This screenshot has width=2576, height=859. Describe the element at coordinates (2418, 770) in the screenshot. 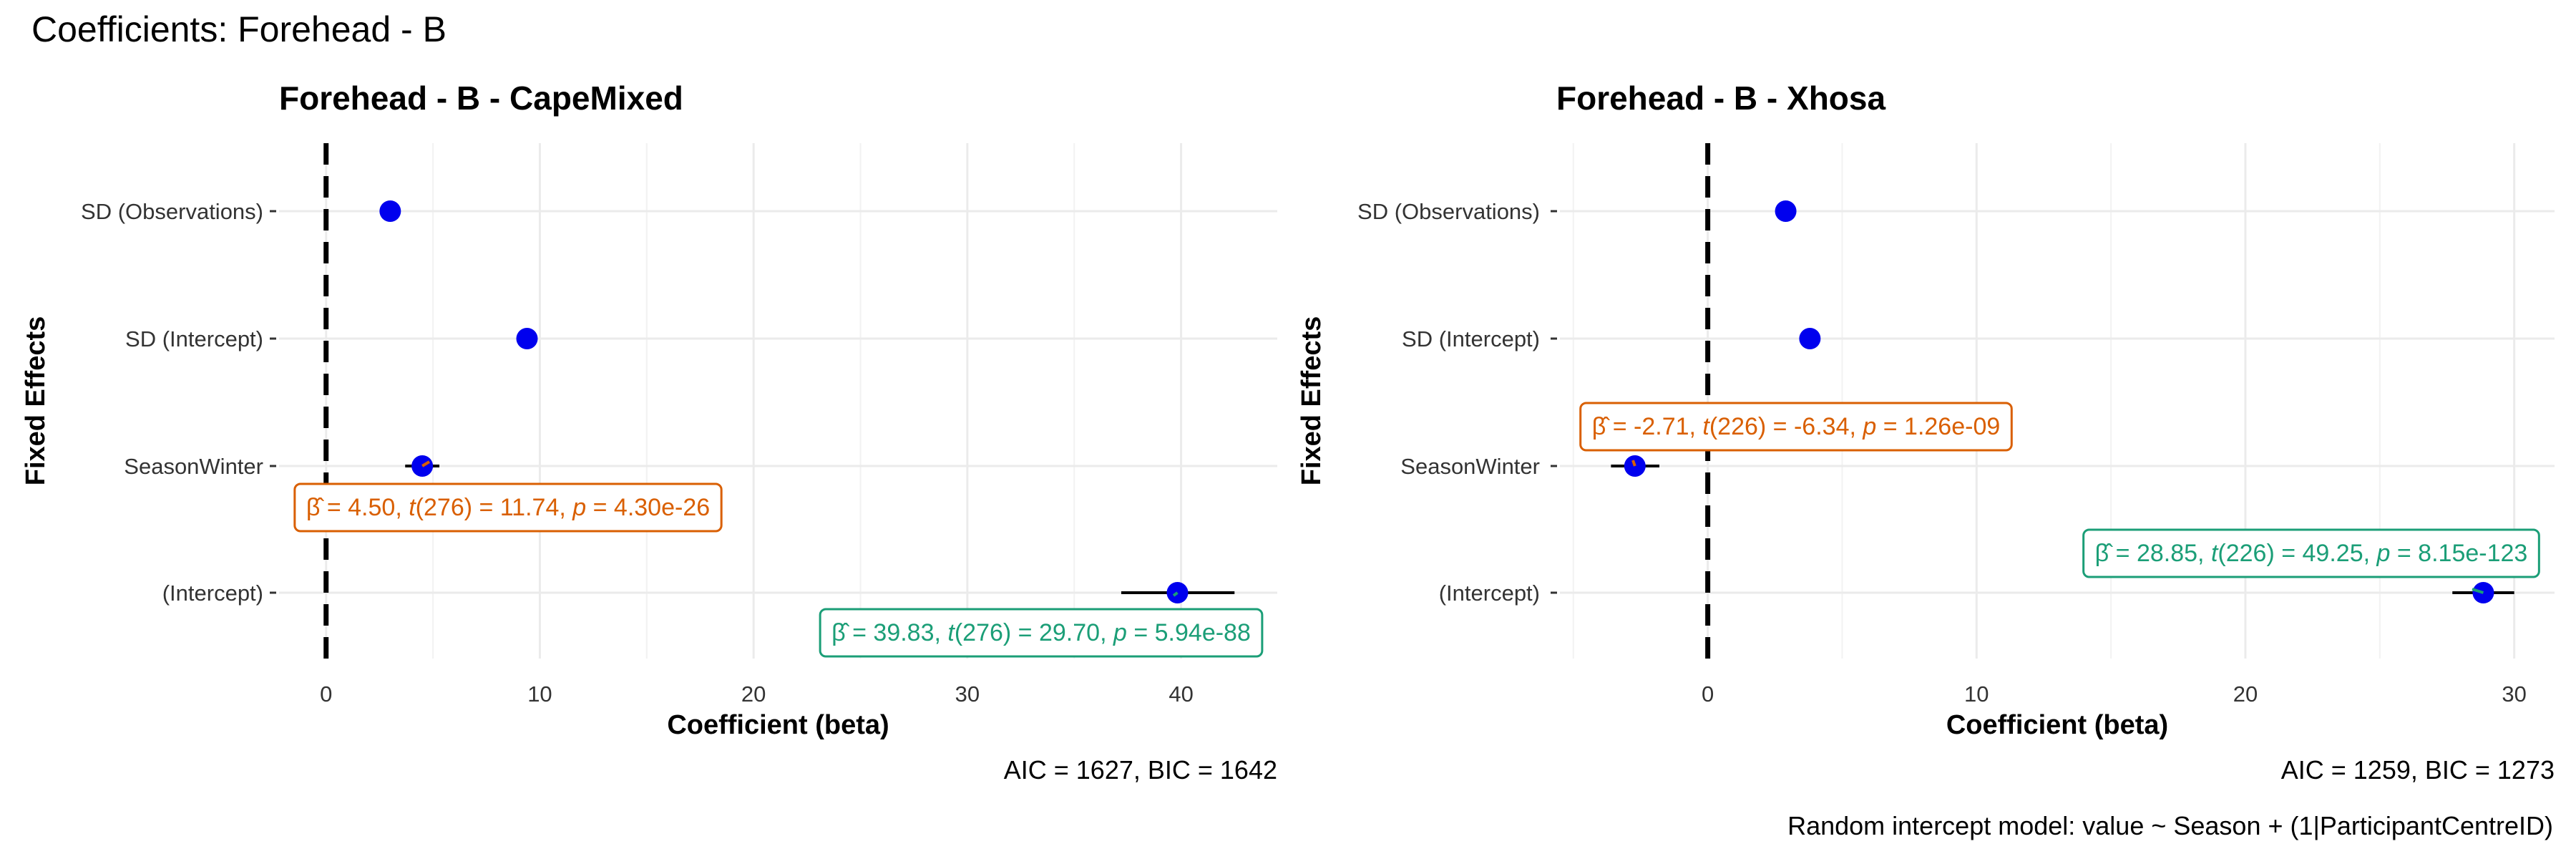

I see `model-fit-stats: AIC = 1259, BIC = 1273` at that location.